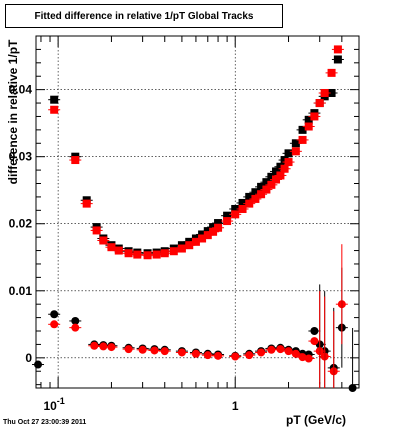 Image resolution: width=400 pixels, height=433 pixels. What do you see at coordinates (21, 291) in the screenshot?
I see `y-tick-label: 0.01` at bounding box center [21, 291].